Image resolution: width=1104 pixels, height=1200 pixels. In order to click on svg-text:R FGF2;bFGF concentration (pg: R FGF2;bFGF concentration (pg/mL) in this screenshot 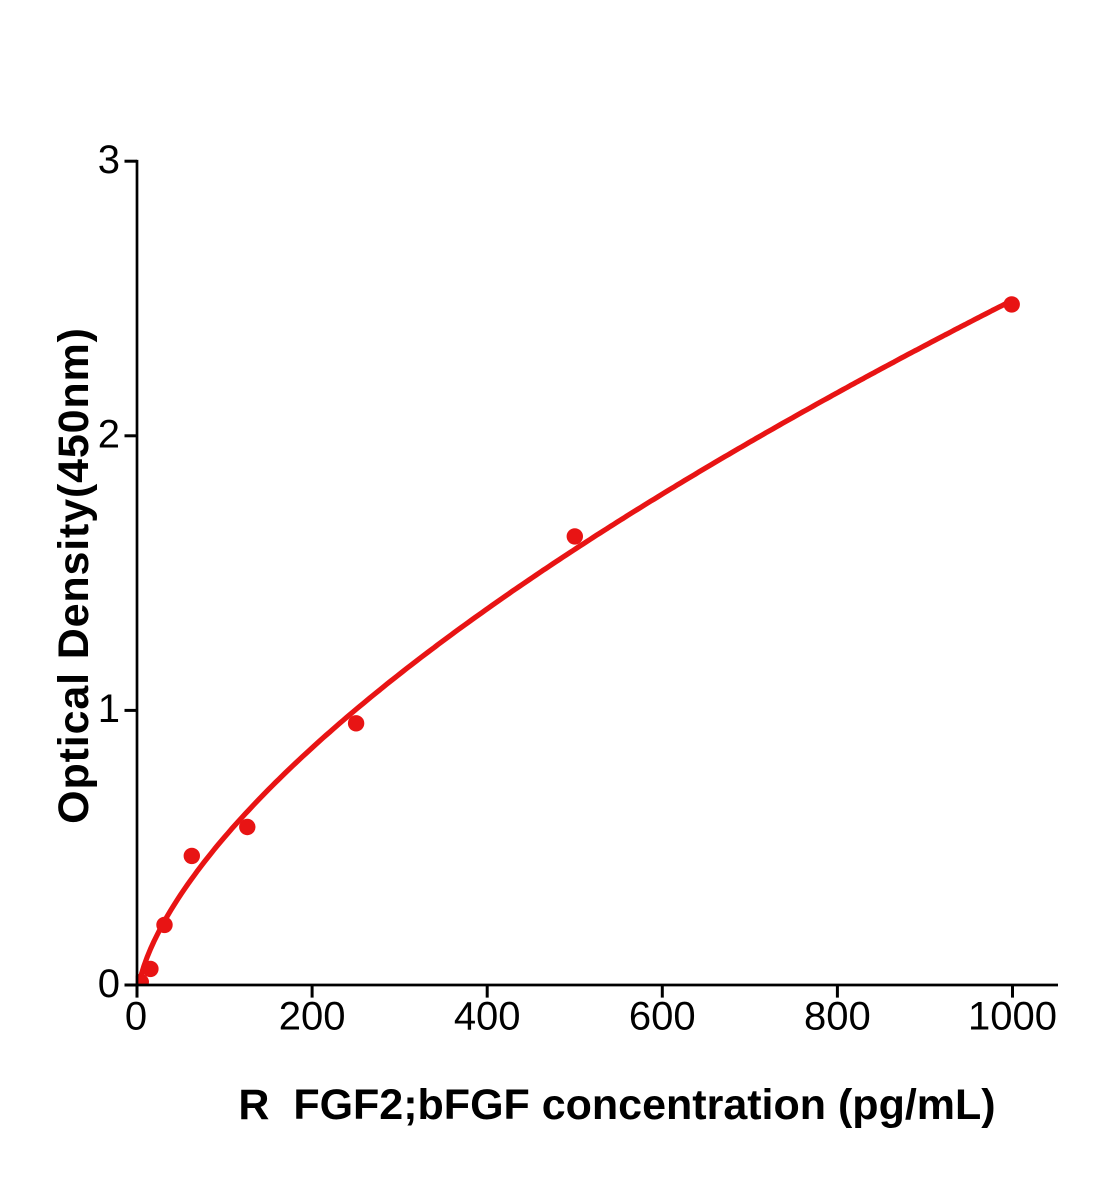, I will do `click(616, 1105)`.